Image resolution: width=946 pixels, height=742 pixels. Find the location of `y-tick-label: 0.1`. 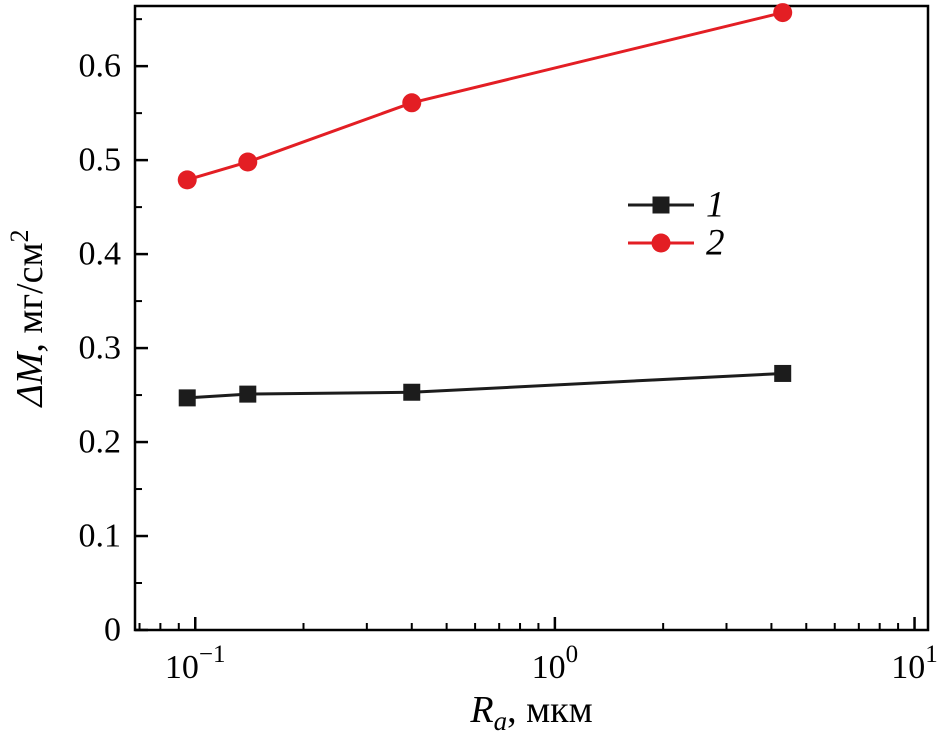

y-tick-label: 0.1 is located at coordinates (100, 536).